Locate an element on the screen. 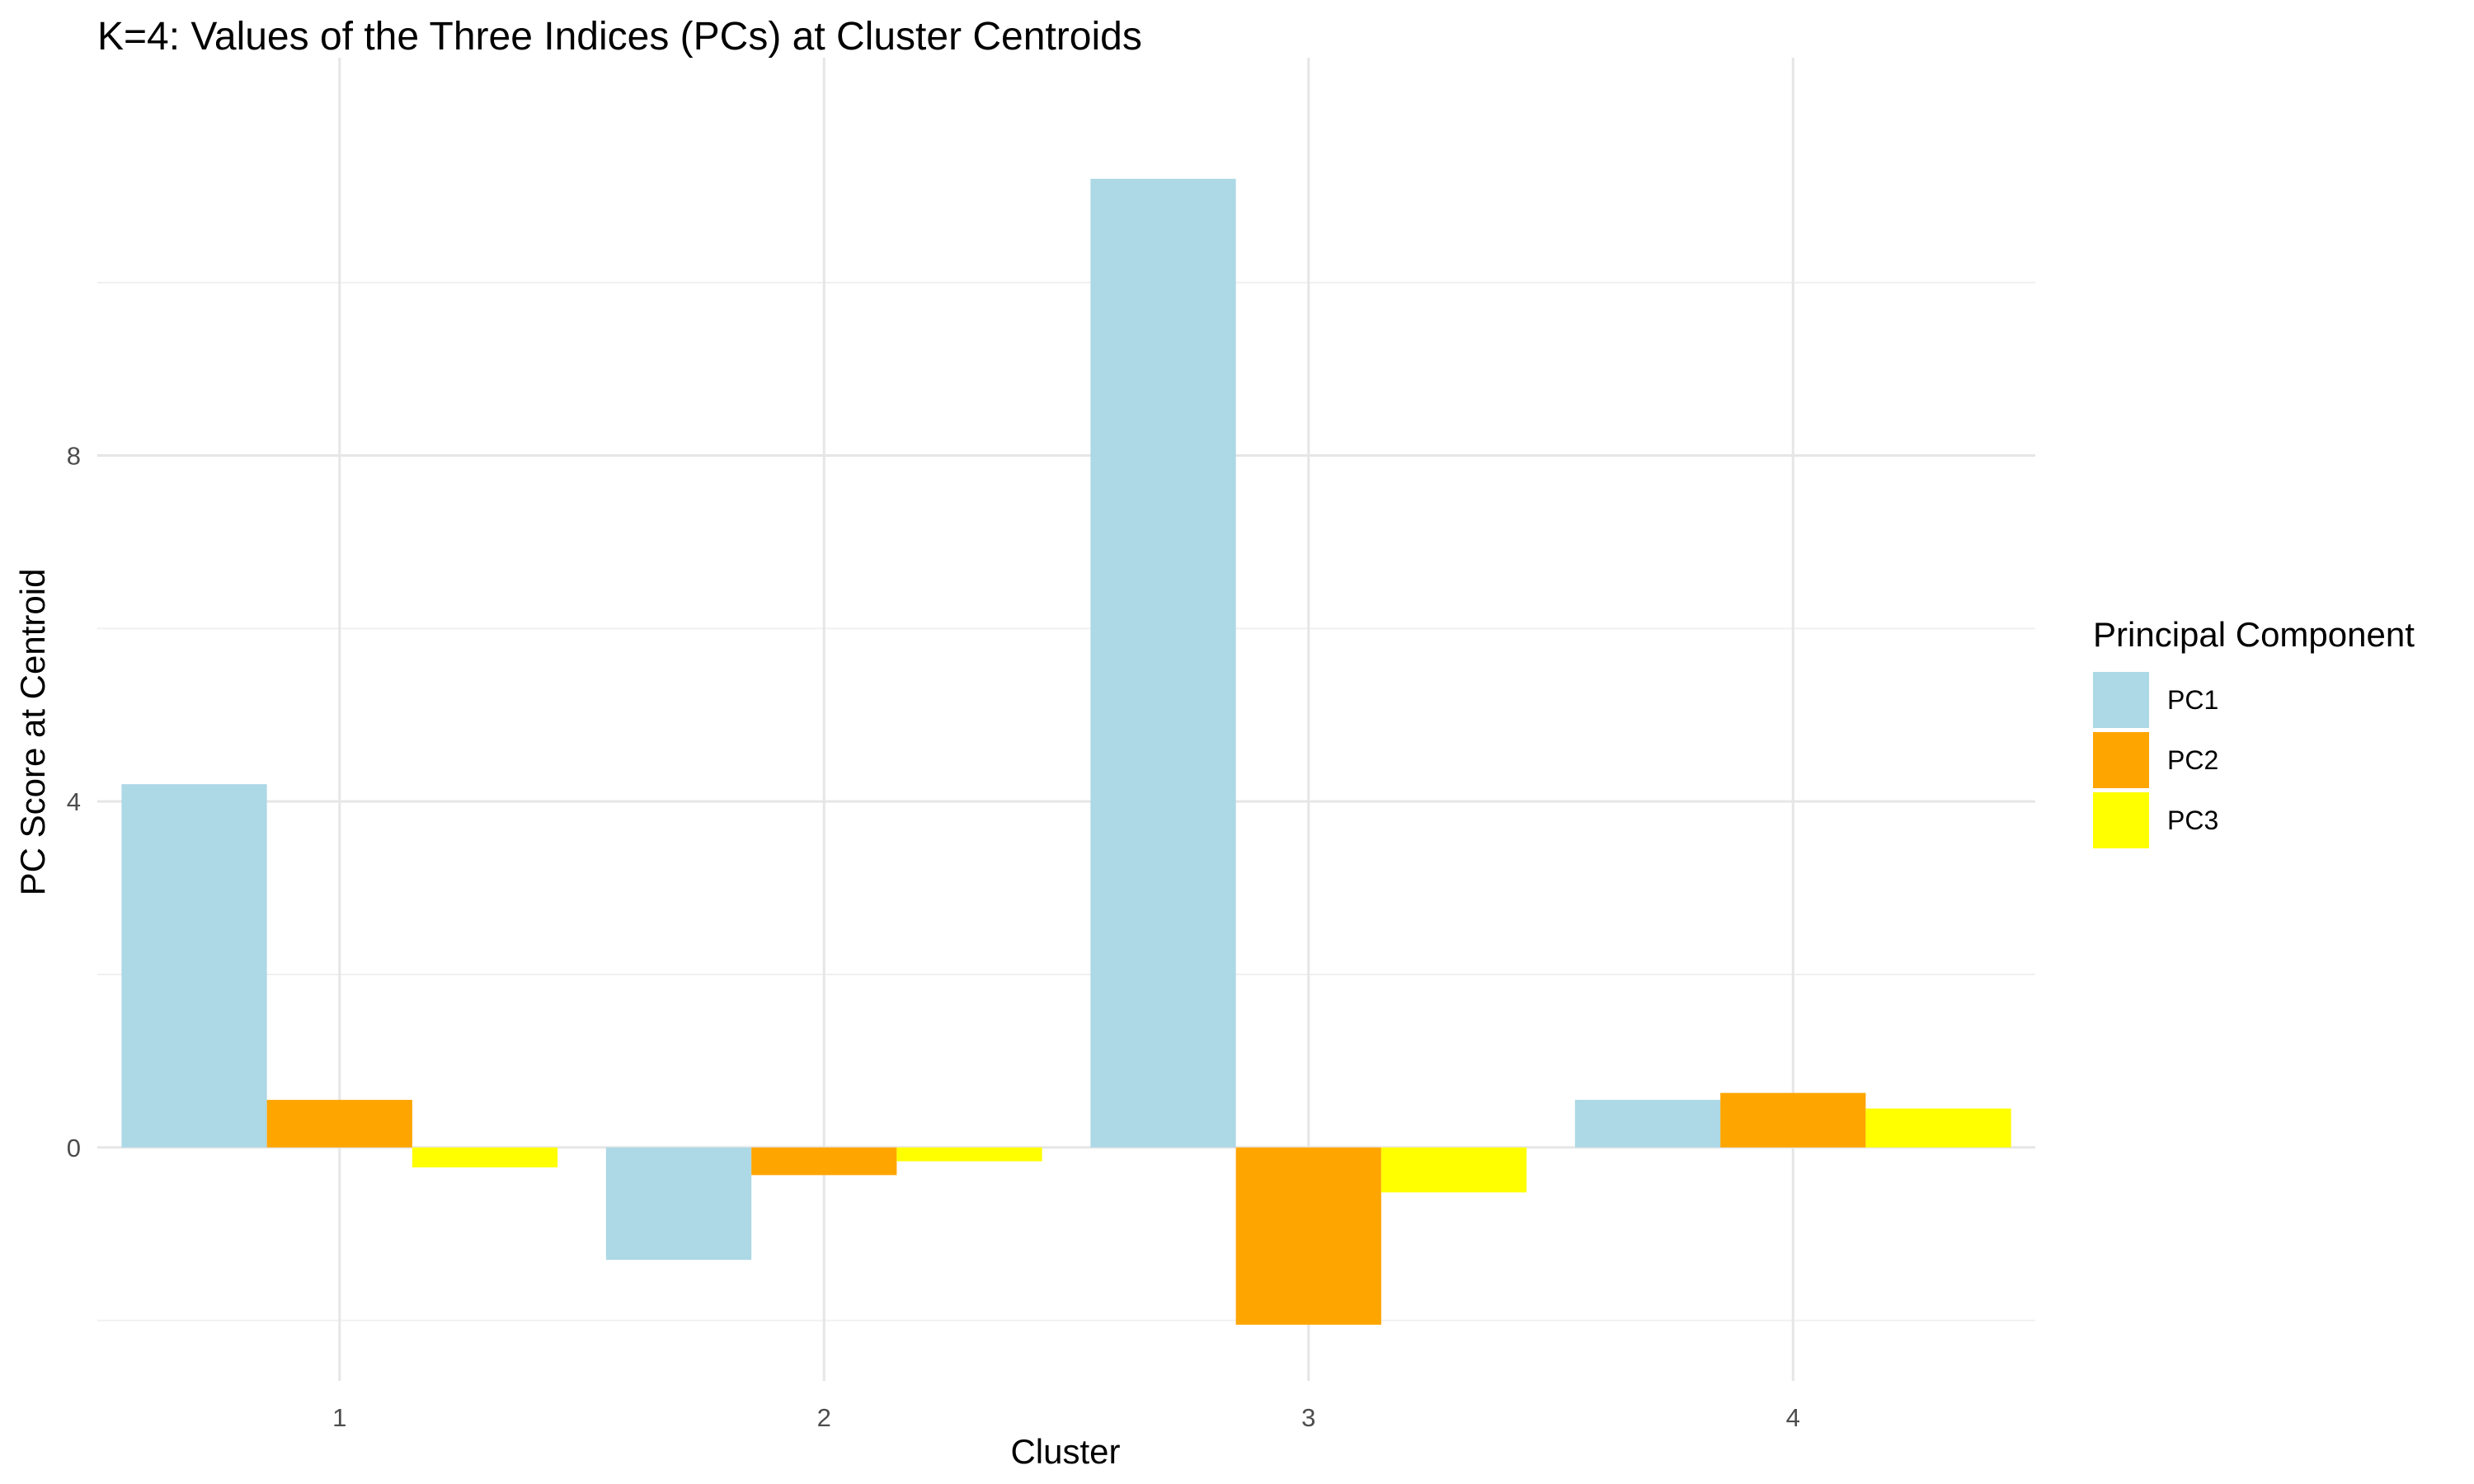 The image size is (2474, 1484). legend-title: Principal Component is located at coordinates (2254, 634).